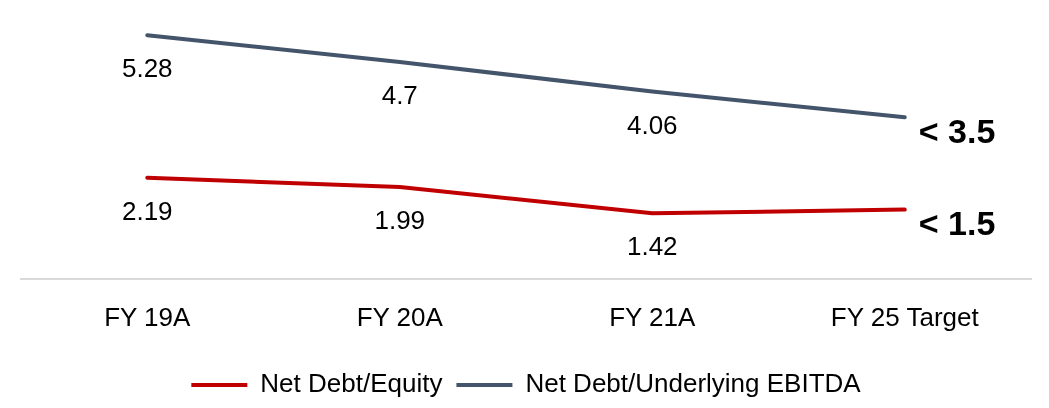 This screenshot has height=408, width=1049. Describe the element at coordinates (957, 130) in the screenshot. I see `data-label: < 3.5` at that location.